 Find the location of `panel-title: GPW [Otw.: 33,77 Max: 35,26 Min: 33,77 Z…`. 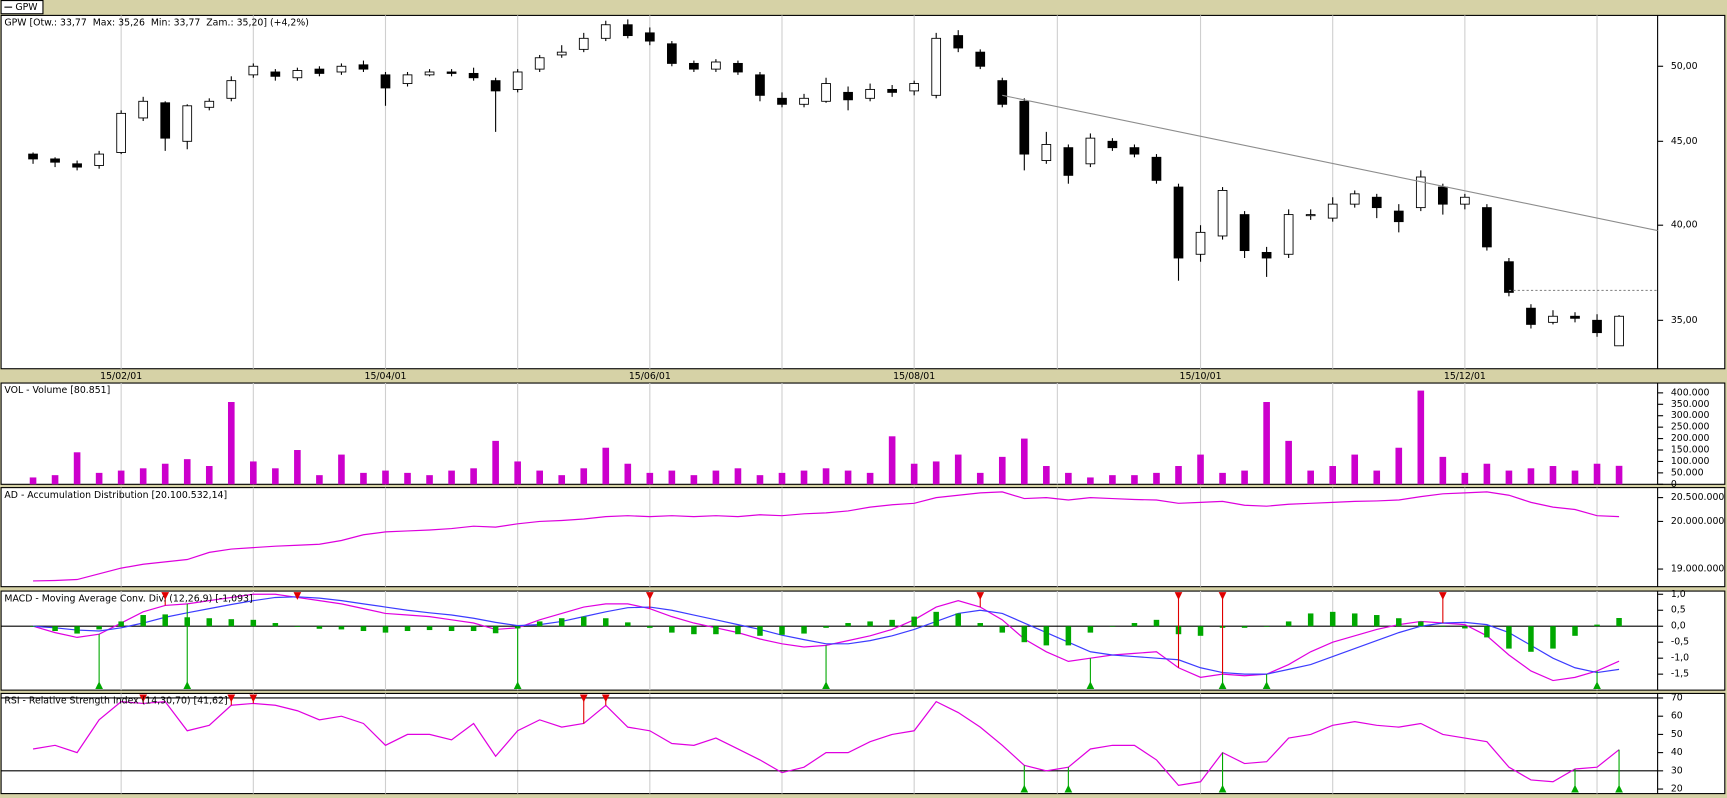

panel-title: GPW [Otw.: 33,77 Max: 35,26 Min: 33,77 Z… is located at coordinates (156, 23).